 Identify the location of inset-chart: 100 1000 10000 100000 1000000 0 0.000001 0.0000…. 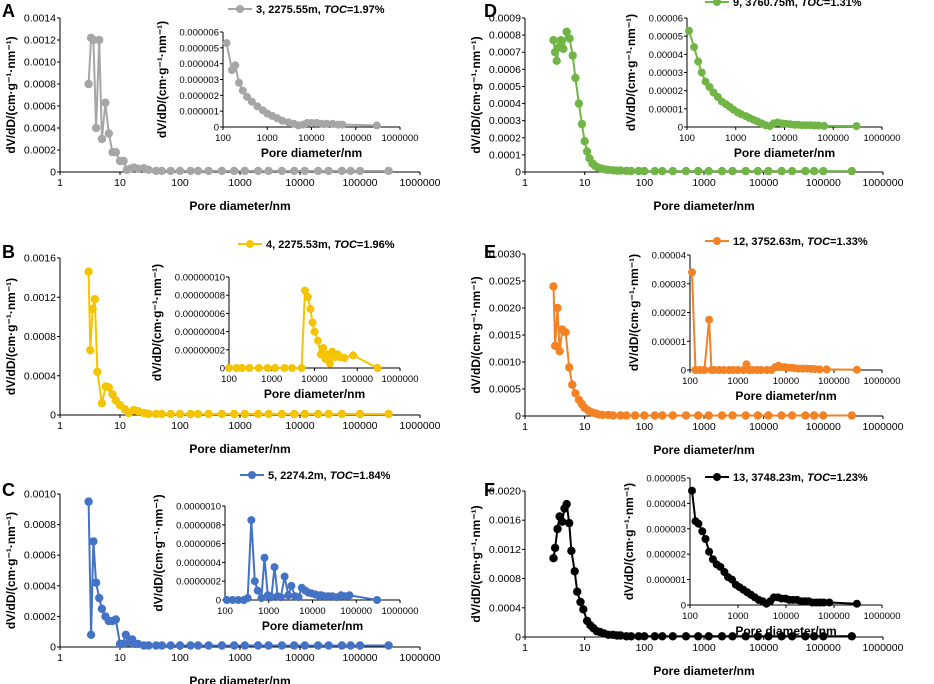
(761, 556).